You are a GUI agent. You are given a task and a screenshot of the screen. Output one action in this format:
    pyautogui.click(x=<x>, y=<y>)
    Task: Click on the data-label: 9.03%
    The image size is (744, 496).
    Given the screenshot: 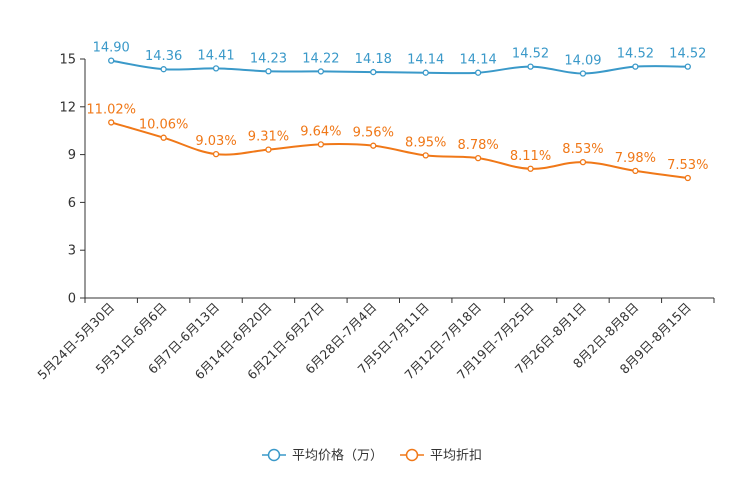 What is the action you would take?
    pyautogui.click(x=215, y=141)
    